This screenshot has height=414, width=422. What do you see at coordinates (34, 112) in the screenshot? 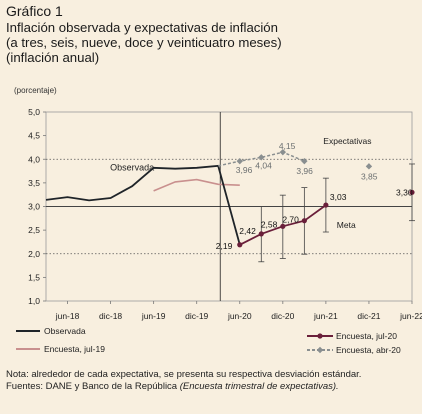
I see `y-tick-label: 5,0` at bounding box center [34, 112].